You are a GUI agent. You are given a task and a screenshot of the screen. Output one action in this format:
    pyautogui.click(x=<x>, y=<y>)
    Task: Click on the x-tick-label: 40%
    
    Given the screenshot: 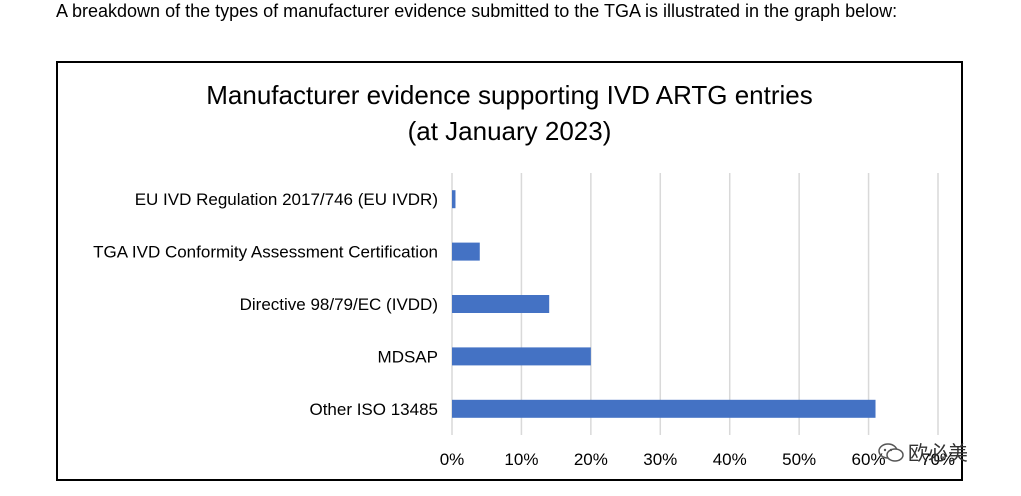 What is the action you would take?
    pyautogui.click(x=730, y=459)
    